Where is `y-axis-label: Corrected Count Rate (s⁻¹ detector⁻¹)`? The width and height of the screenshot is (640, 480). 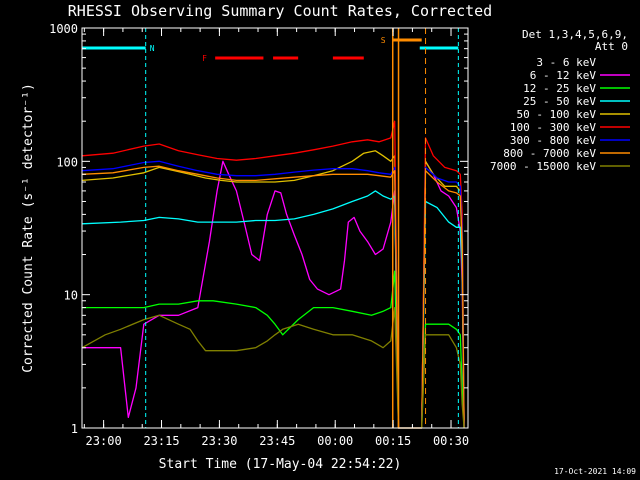 y-axis-label: Corrected Count Rate (s⁻¹ detector⁻¹) is located at coordinates (28, 228).